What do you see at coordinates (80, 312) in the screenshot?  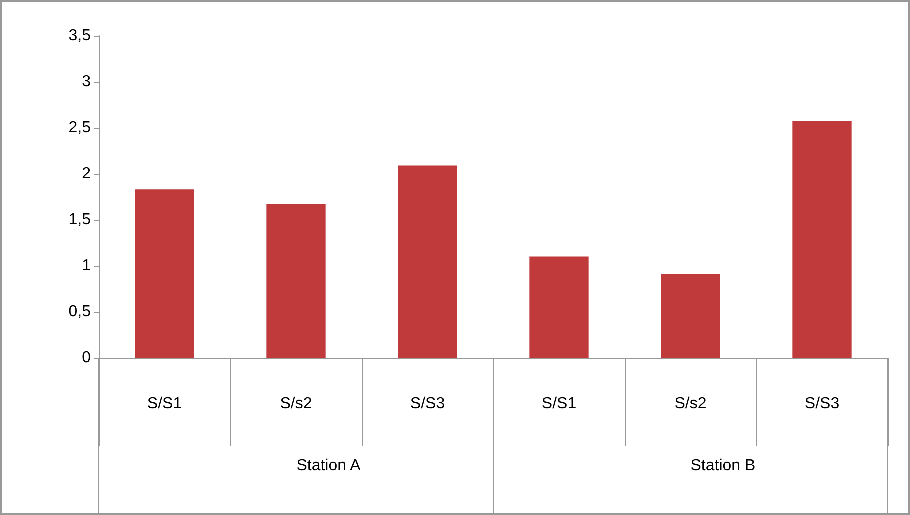 I see `y-tick-label: 0,5` at bounding box center [80, 312].